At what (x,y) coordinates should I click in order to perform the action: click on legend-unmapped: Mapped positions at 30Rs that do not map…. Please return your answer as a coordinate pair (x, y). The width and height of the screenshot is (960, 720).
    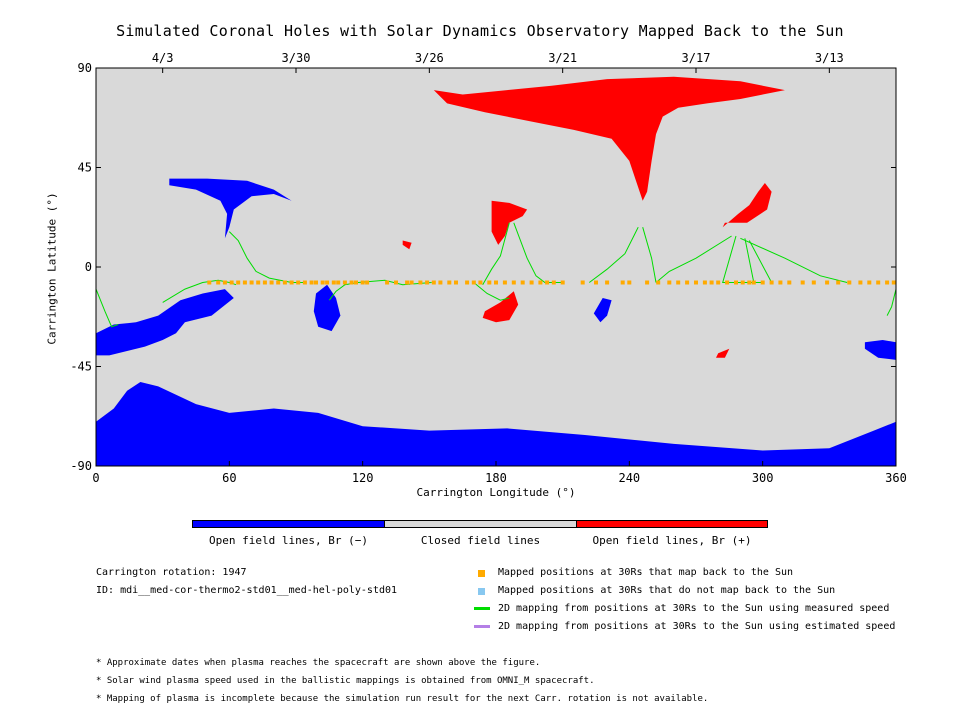
    Looking at the image, I should click on (667, 590).